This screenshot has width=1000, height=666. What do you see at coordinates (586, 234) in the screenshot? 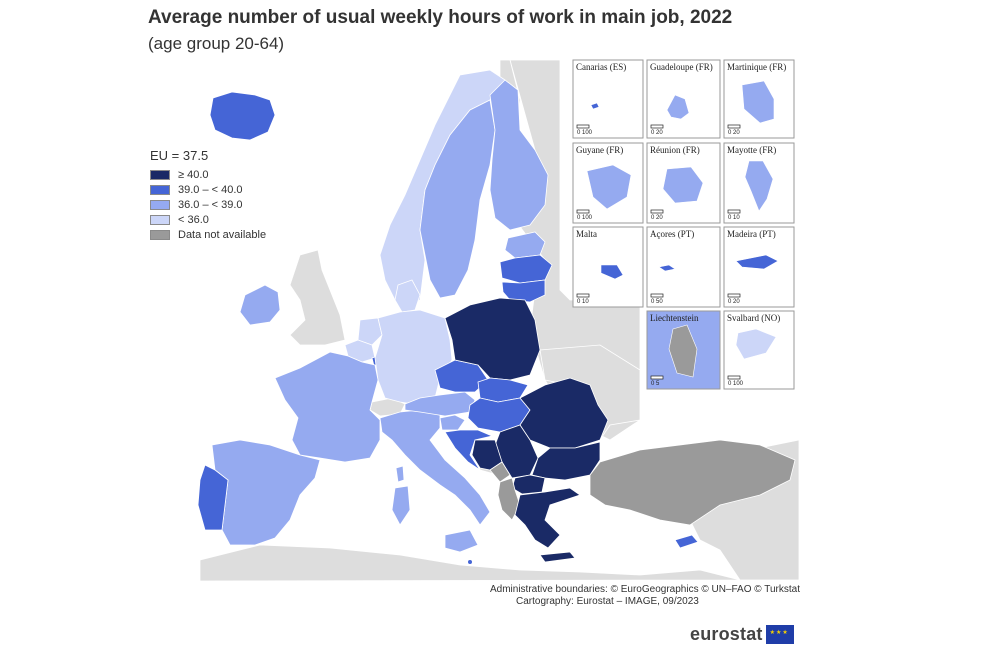
I see `inset-label: Malta` at bounding box center [586, 234].